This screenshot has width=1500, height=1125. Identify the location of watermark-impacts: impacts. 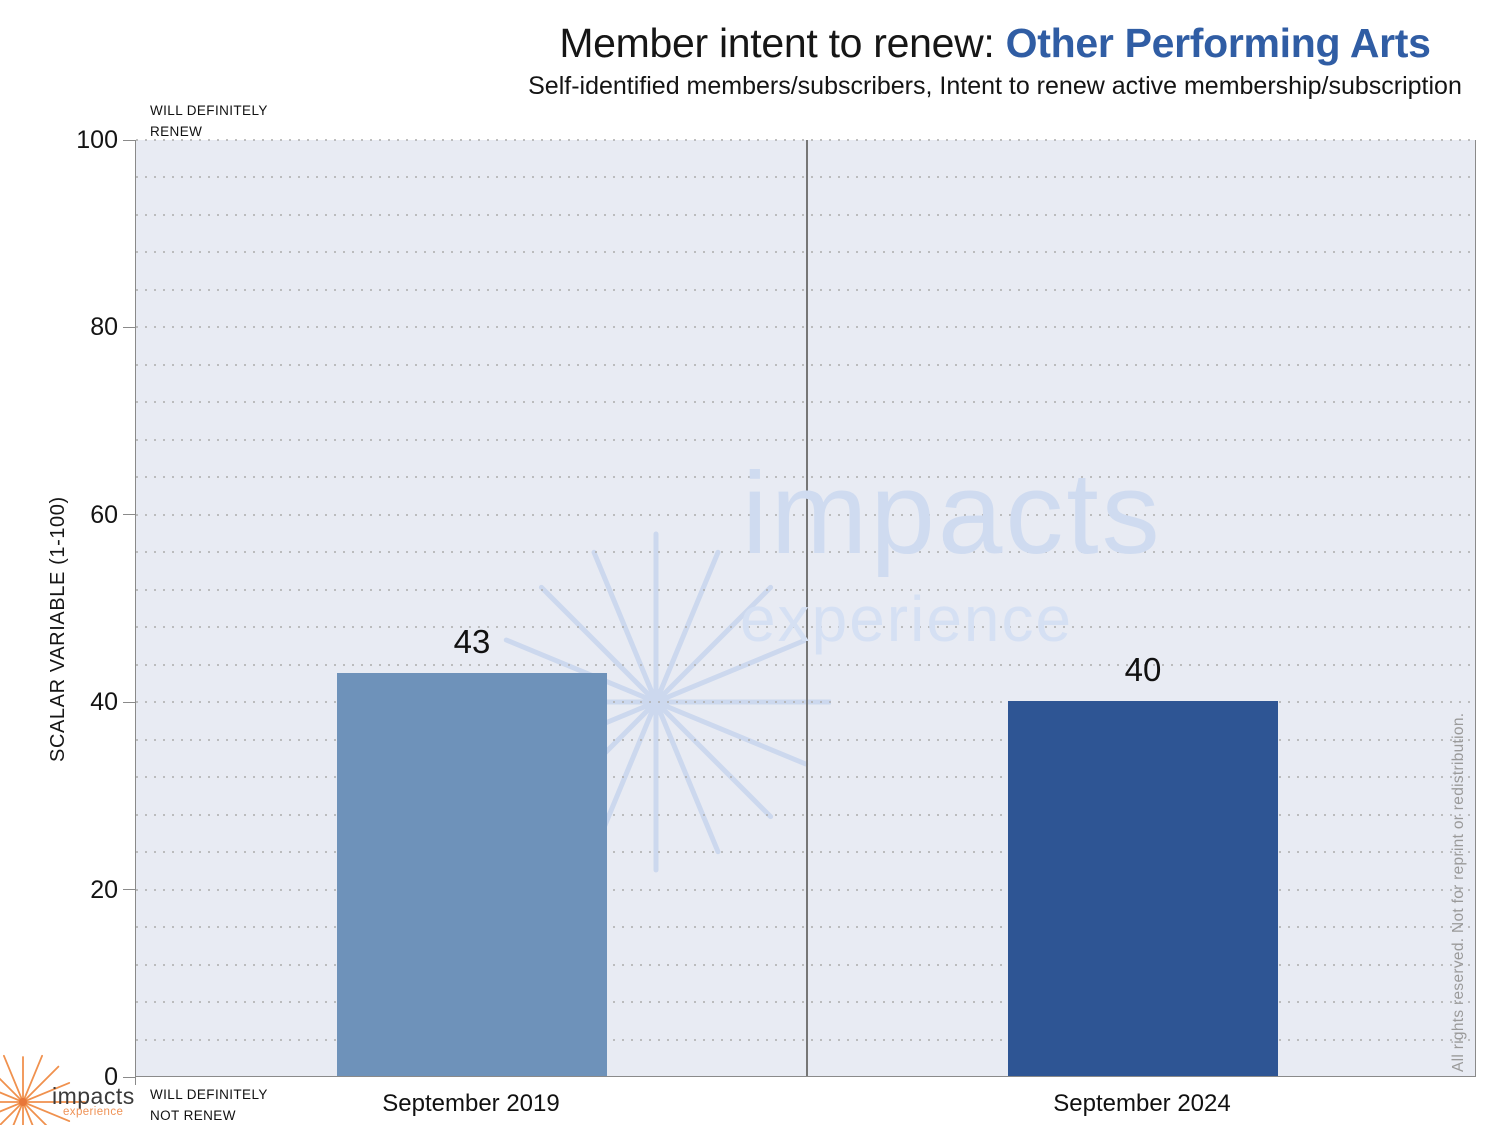
(952, 513).